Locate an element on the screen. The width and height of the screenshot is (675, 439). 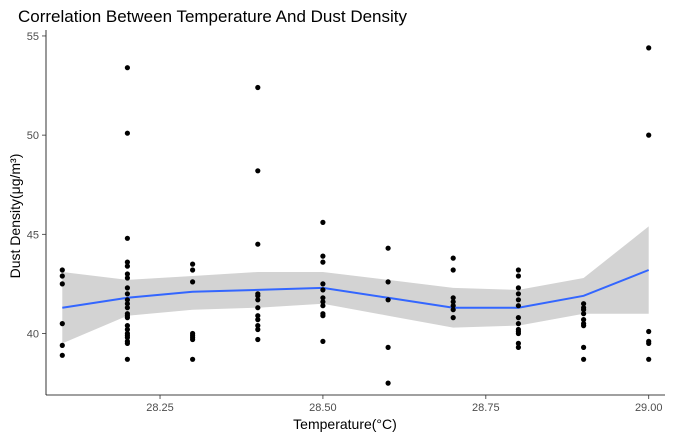
y-axis-title: Dust Density(μg/m³) is located at coordinates (15, 216).